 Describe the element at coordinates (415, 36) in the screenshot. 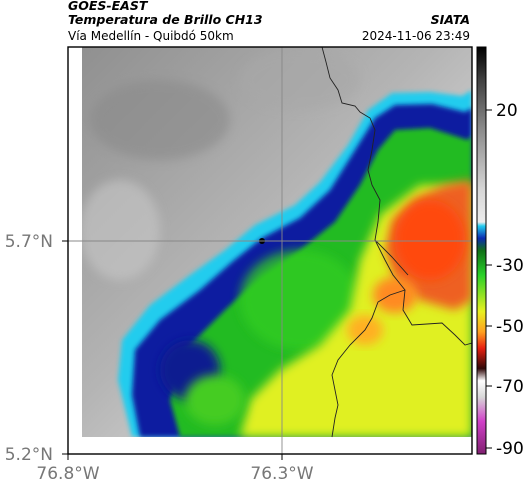

I see `datetime-label: 2024-11-06 23:49` at that location.